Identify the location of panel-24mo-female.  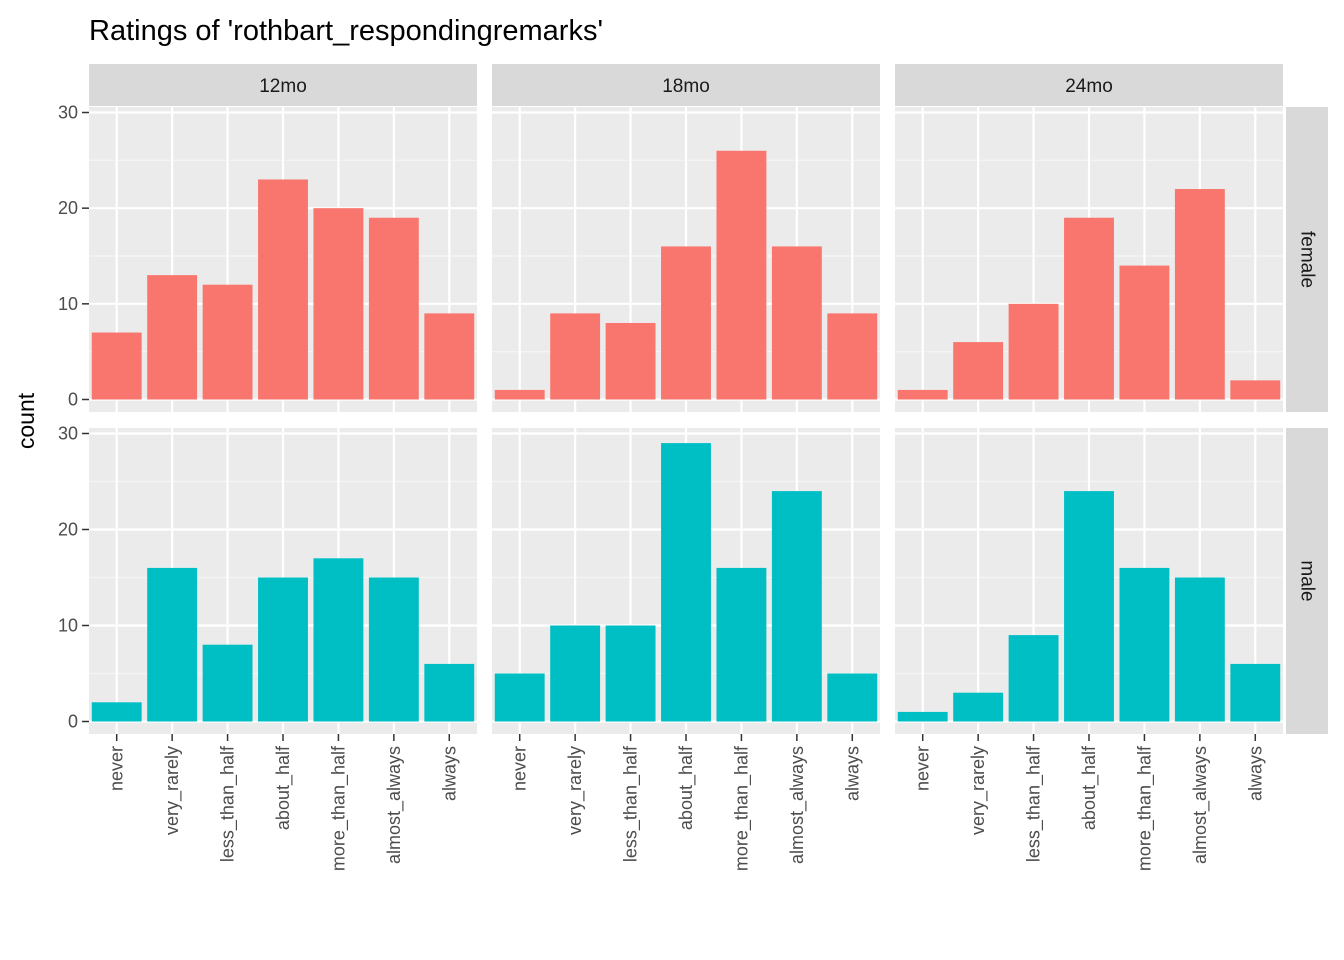
(1089, 259).